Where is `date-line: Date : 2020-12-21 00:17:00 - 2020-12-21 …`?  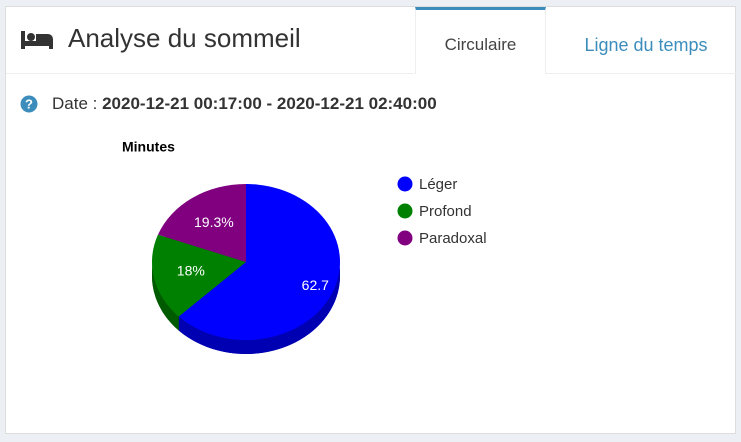
date-line: Date : 2020-12-21 00:17:00 - 2020-12-21 … is located at coordinates (244, 104).